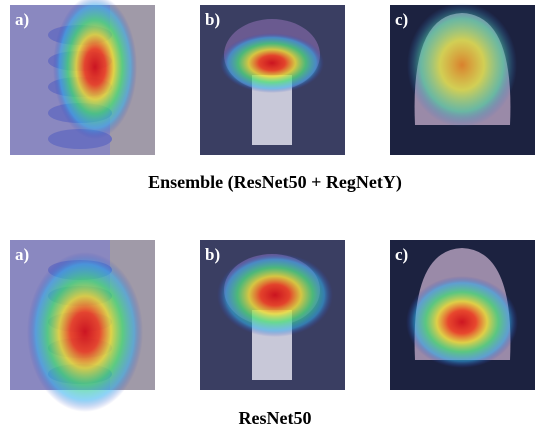  I want to click on caption: Ensemble (ResNet50 + RegNetY), so click(275, 182).